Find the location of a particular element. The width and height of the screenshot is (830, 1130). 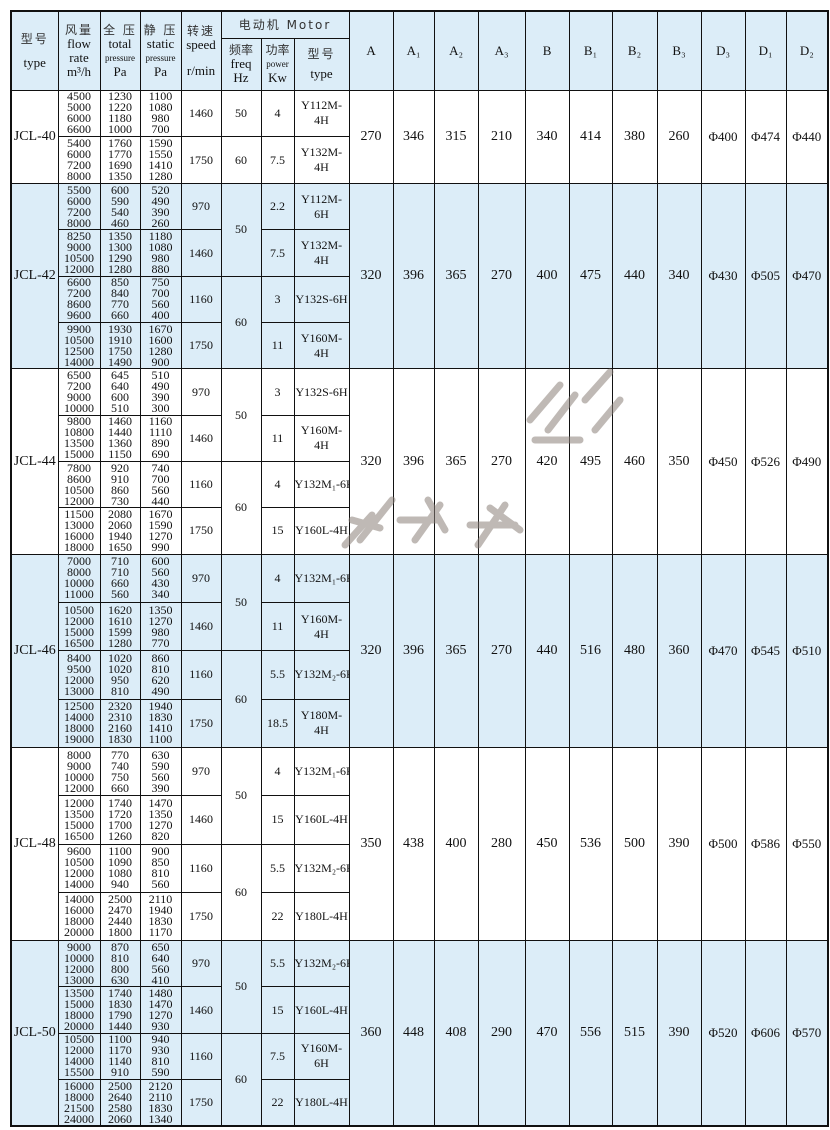

total-value: 1260 is located at coordinates (120, 835).